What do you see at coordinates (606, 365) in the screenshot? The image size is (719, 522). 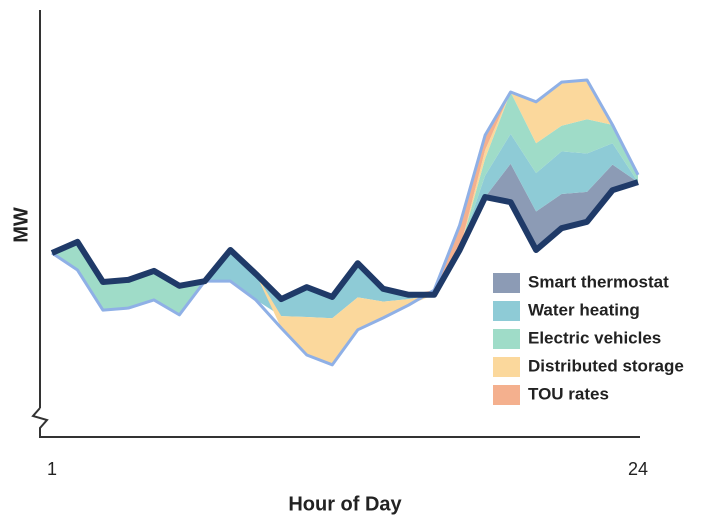 I see `legend-label: Distributed storage` at bounding box center [606, 365].